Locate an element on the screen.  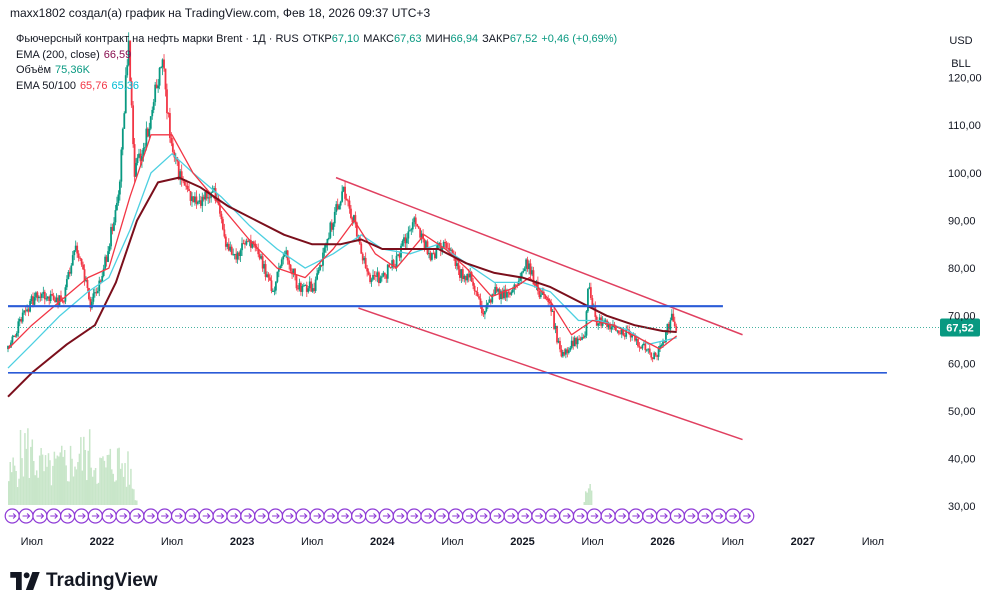
unit-label: BLL is located at coordinates (961, 64).